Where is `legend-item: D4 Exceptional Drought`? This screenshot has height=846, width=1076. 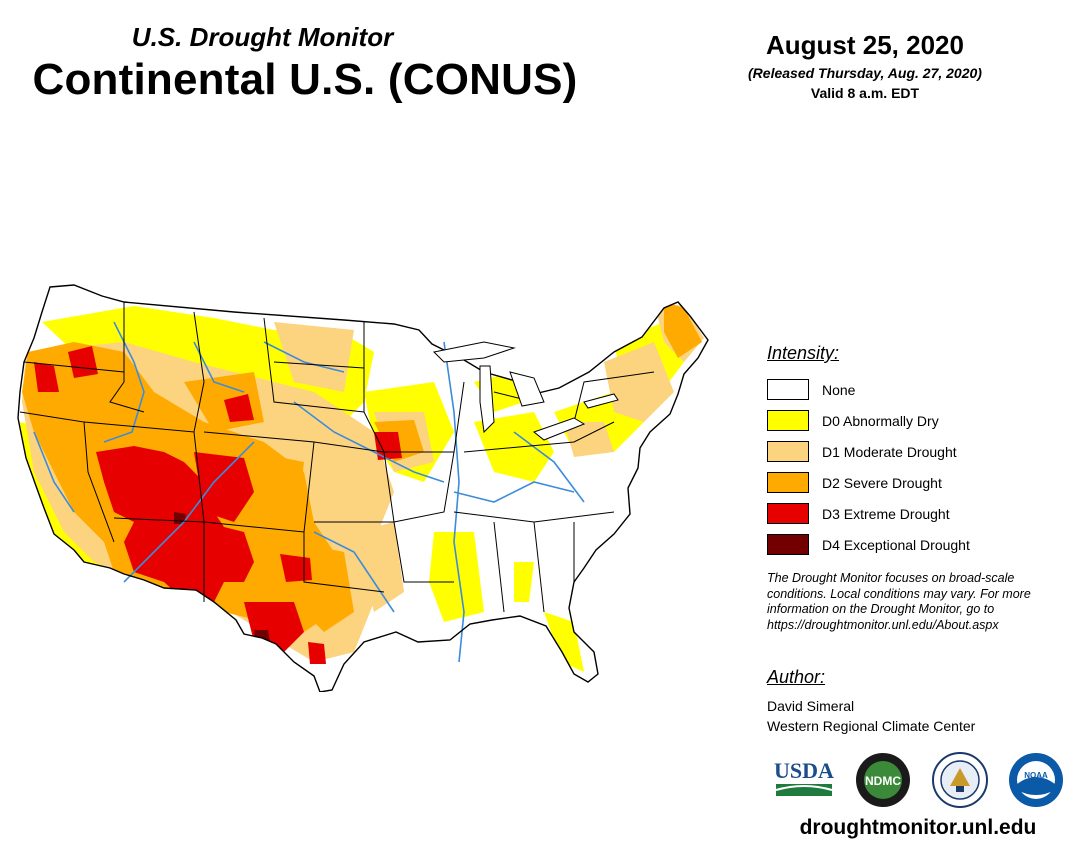 legend-item: D4 Exceptional Drought is located at coordinates (917, 544).